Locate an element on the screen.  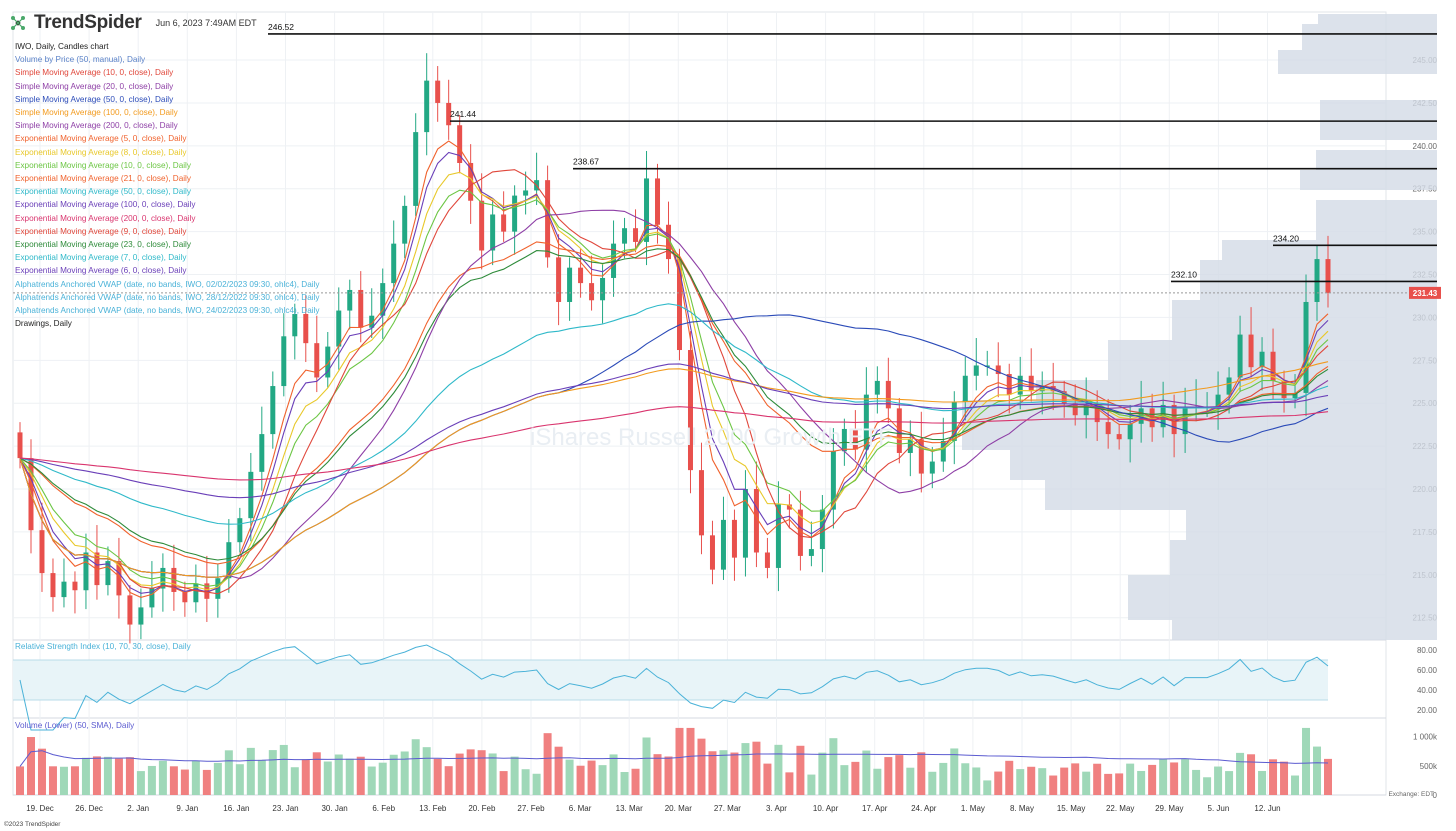
x-tick-label: 27. Mar is located at coordinates (727, 808).